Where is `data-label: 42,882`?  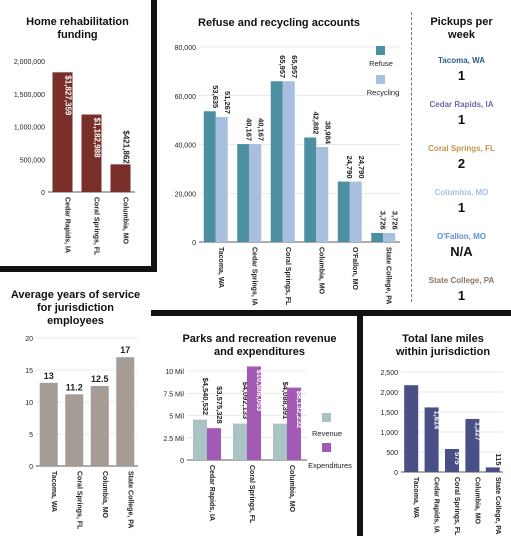
data-label: 42,882 is located at coordinates (315, 122).